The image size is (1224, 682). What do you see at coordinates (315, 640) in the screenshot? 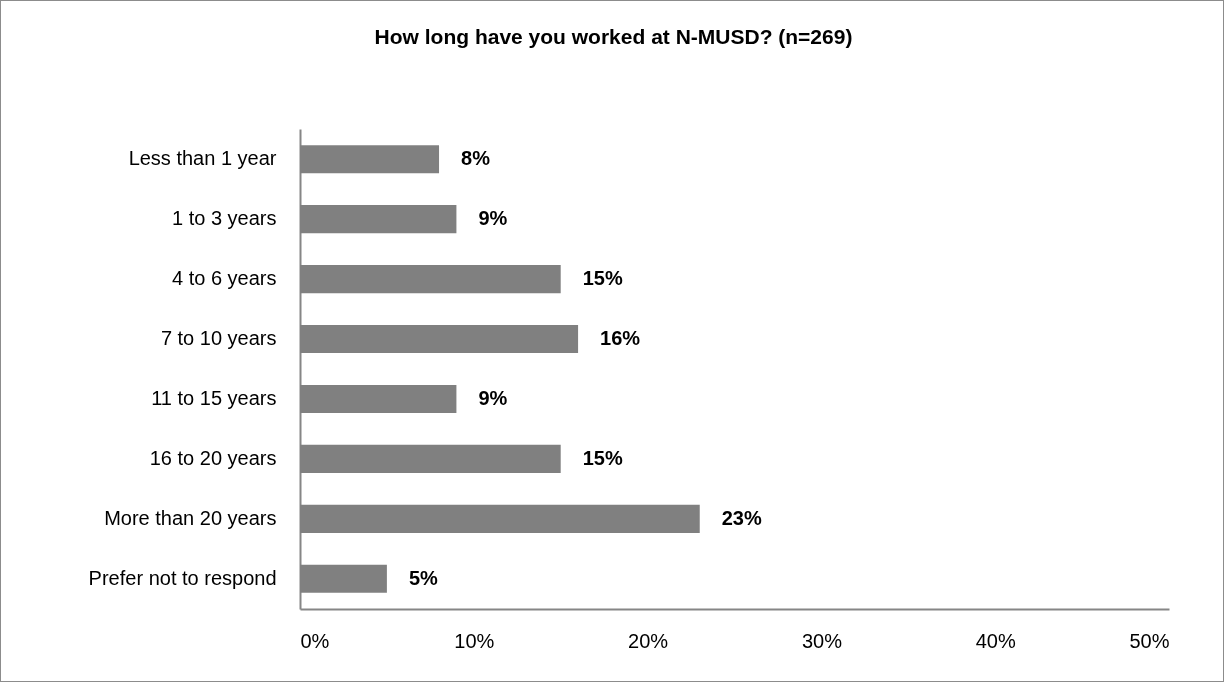
I see `x-tick-label: 0%` at bounding box center [315, 640].